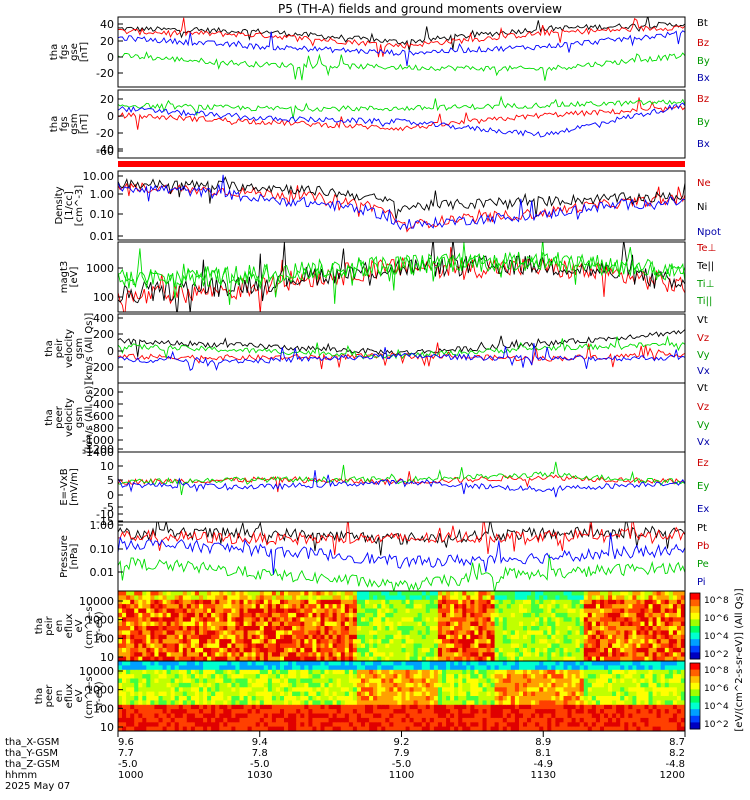 The width and height of the screenshot is (750, 800). I want to click on x-tick-label: 9.2, so click(402, 742).